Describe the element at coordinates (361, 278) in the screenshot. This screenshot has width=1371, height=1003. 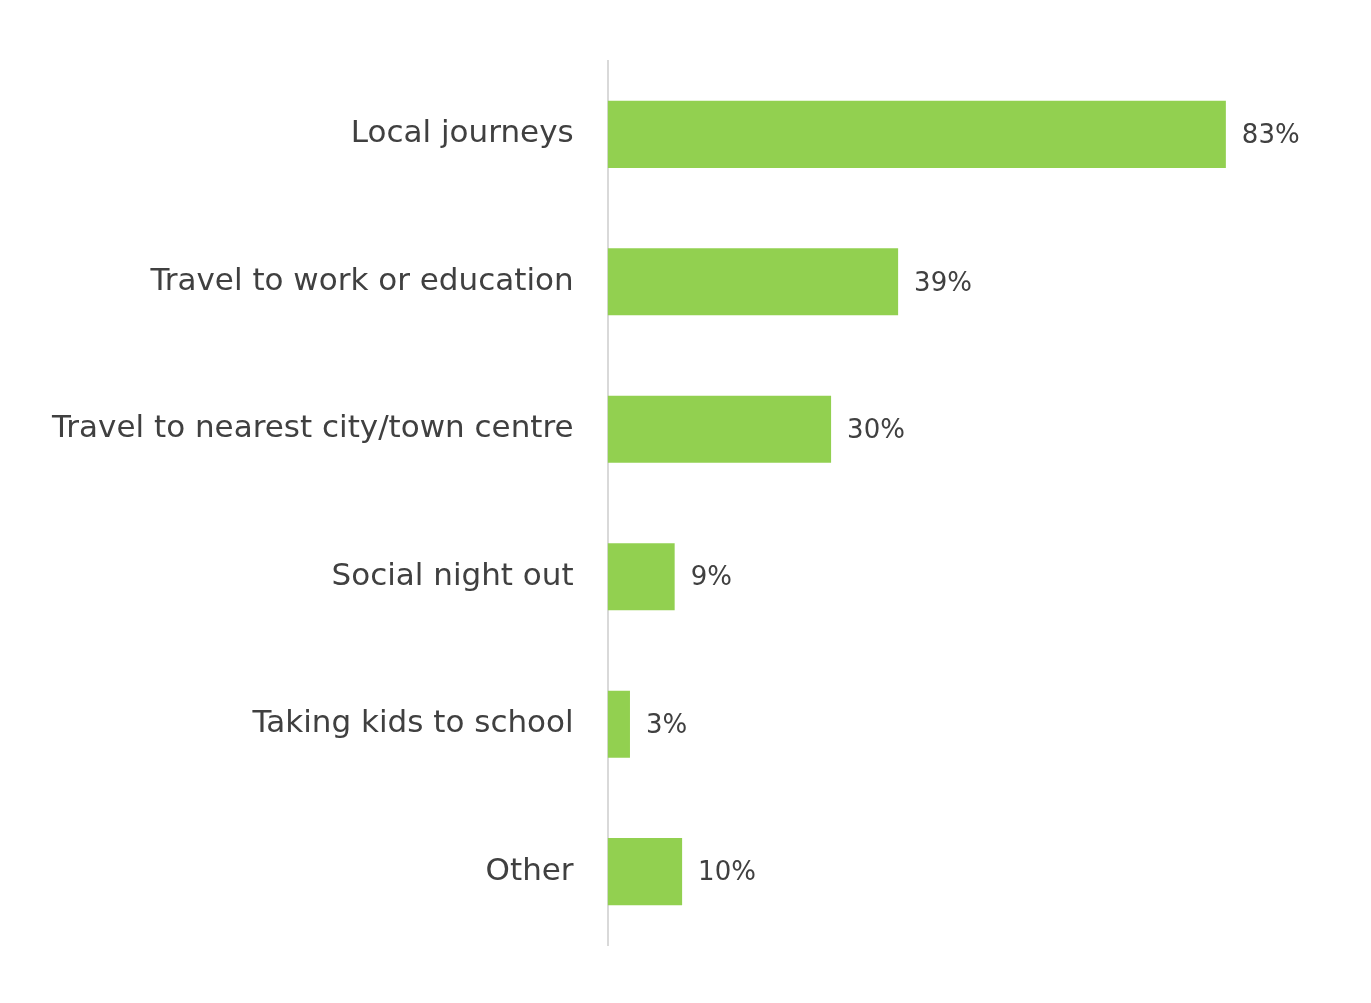
I see `y-tick-label: Travel to work or education` at that location.